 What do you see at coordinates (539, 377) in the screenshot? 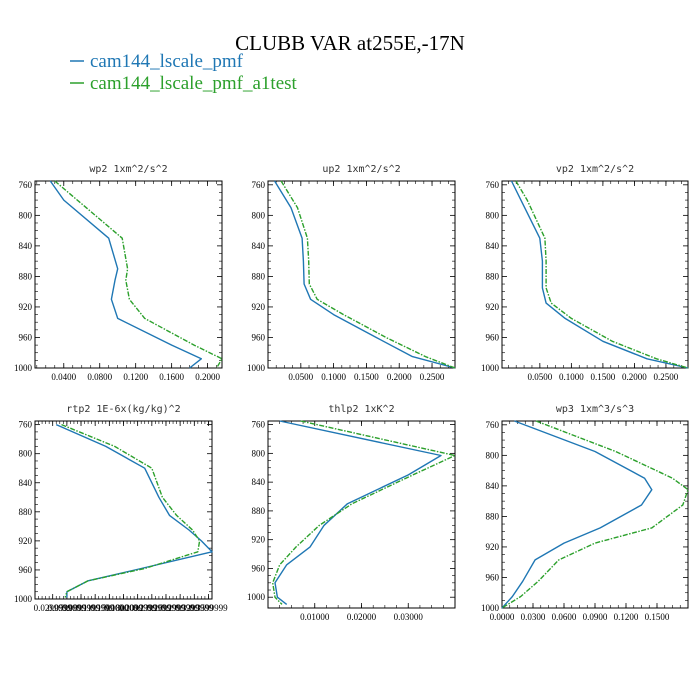
I see `x-tick-label: 0.0500` at bounding box center [539, 377].